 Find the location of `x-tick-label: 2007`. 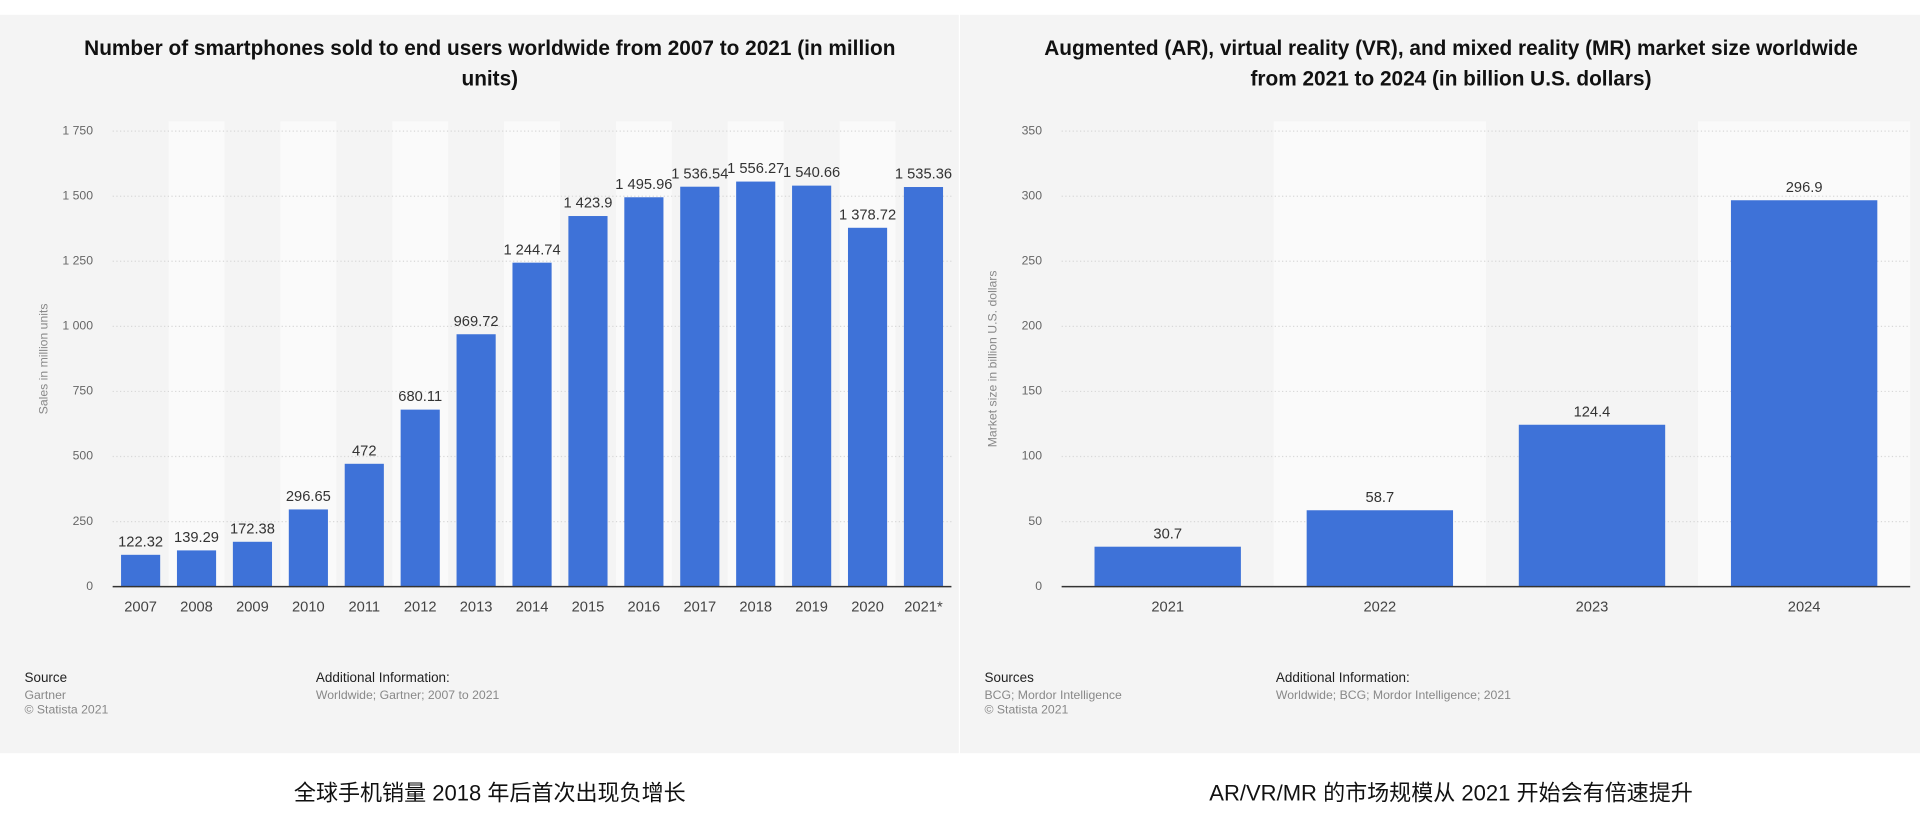

x-tick-label: 2007 is located at coordinates (140, 607).